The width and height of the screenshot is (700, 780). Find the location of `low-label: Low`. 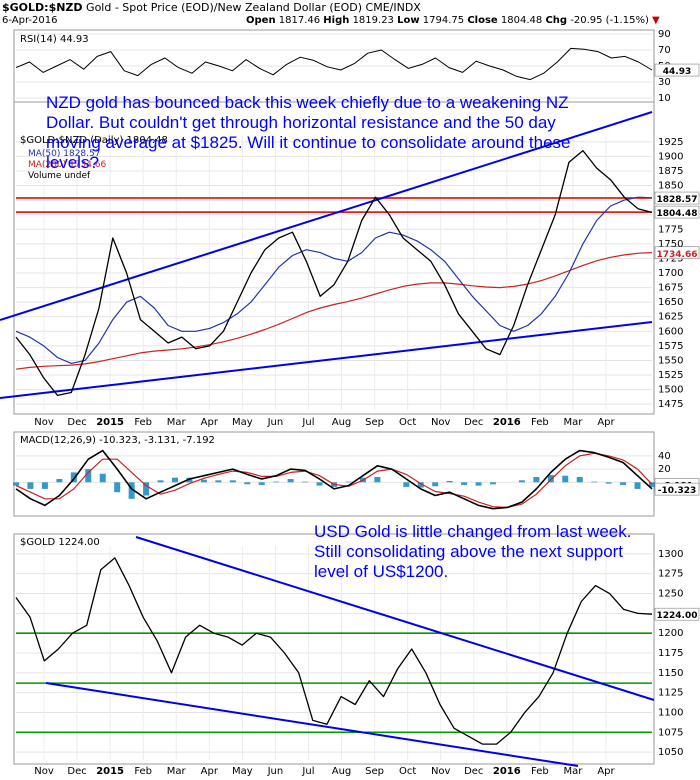

low-label: Low is located at coordinates (408, 20).